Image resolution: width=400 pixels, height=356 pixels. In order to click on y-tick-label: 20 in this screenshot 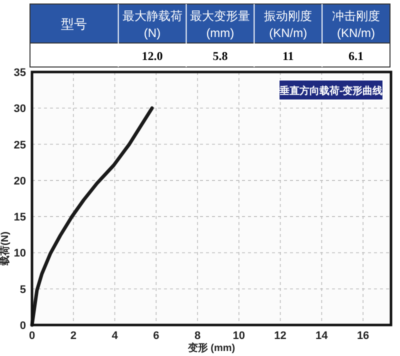, I will do `click(20, 181)`.